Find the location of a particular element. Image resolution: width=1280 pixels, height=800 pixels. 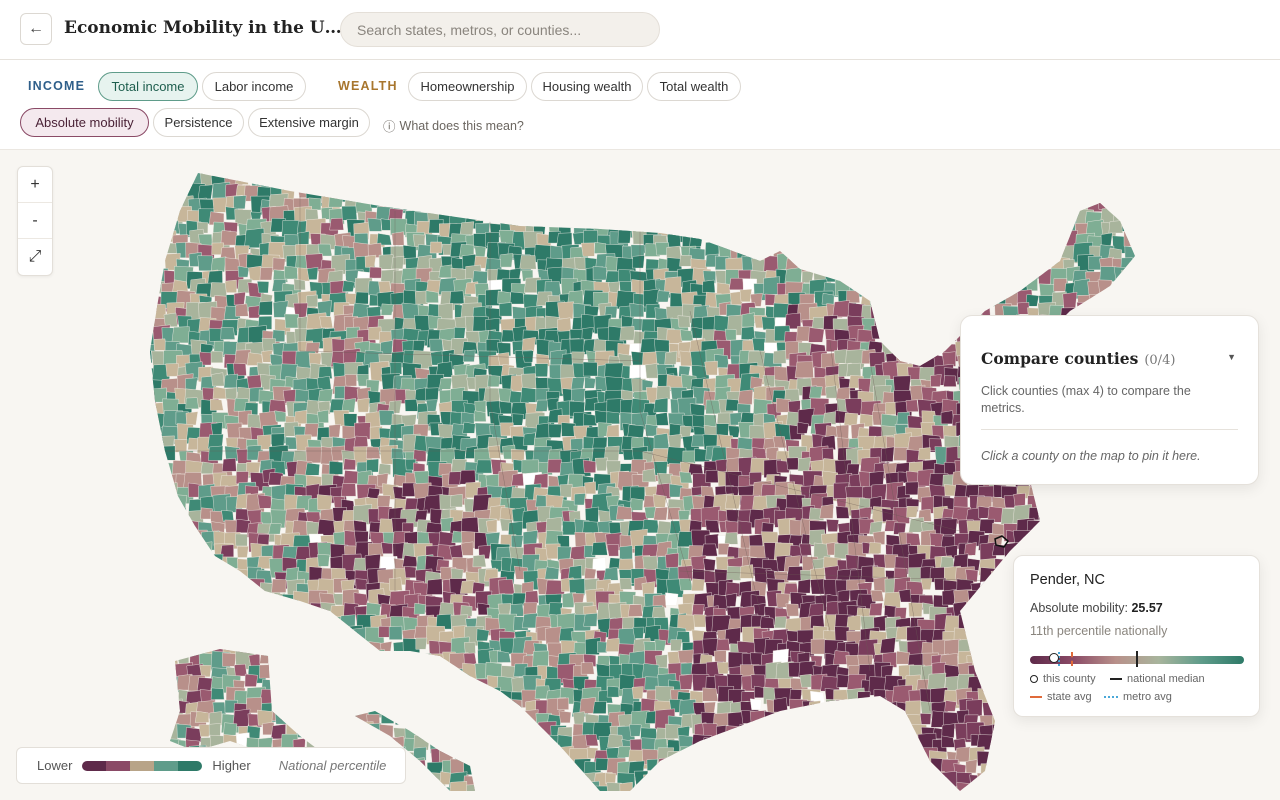

tooltip-metric-value: 25.57 is located at coordinates (1147, 608).